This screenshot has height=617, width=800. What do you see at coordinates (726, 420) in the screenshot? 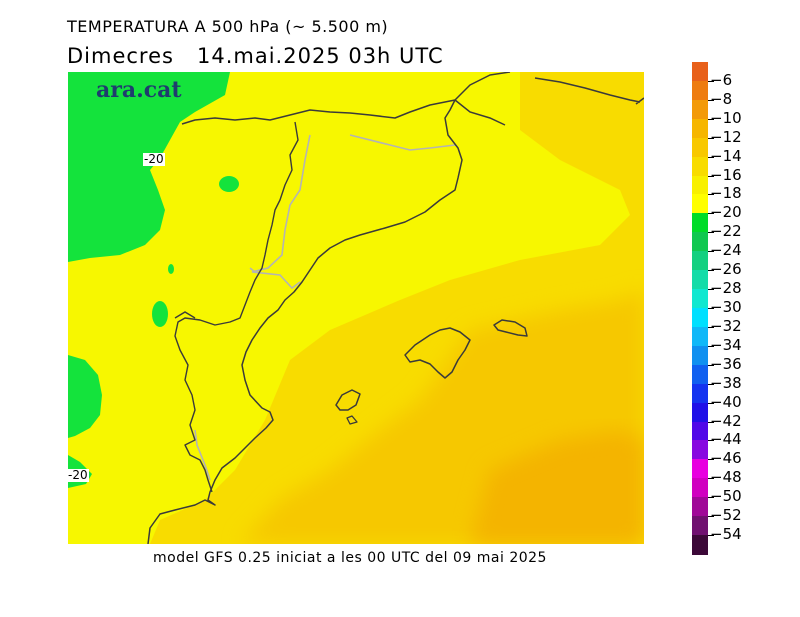
I see `legend-label: −42` at bounding box center [726, 420].